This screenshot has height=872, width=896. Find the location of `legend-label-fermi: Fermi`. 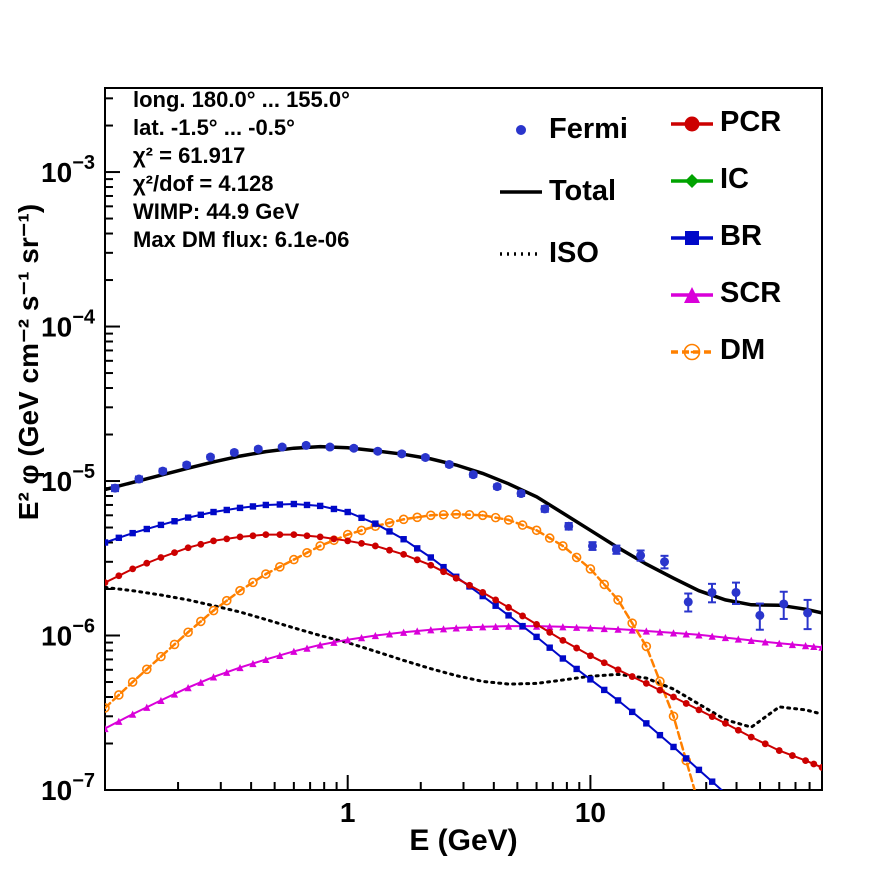

legend-label-fermi: Fermi is located at coordinates (588, 128).